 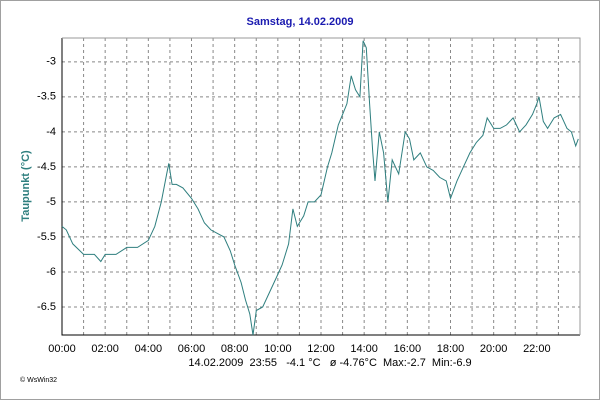 What do you see at coordinates (105, 349) in the screenshot?
I see `x-tick-label: 02:00` at bounding box center [105, 349].